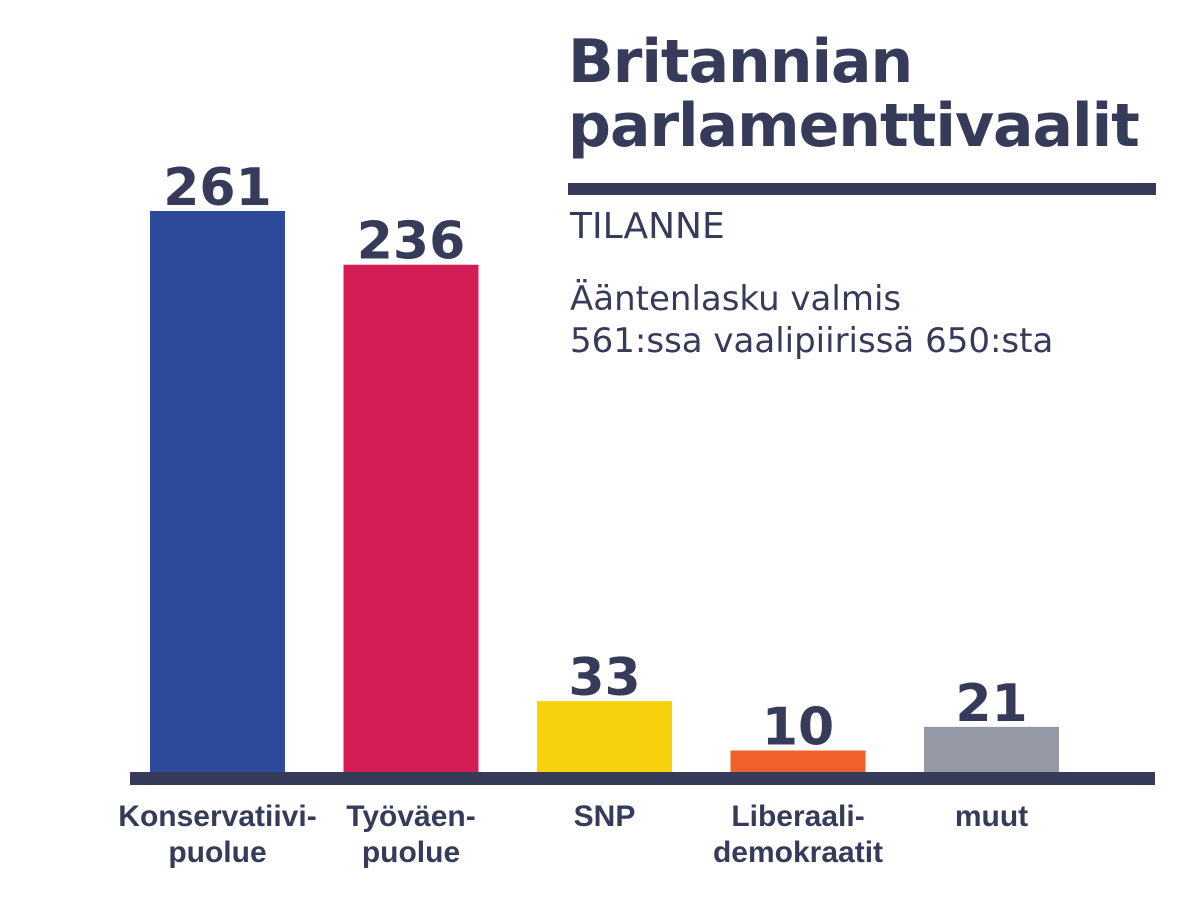 This screenshot has width=1198, height=899. Describe the element at coordinates (797, 816) in the screenshot. I see `category-label-3-line-0: Liberaali-` at that location.